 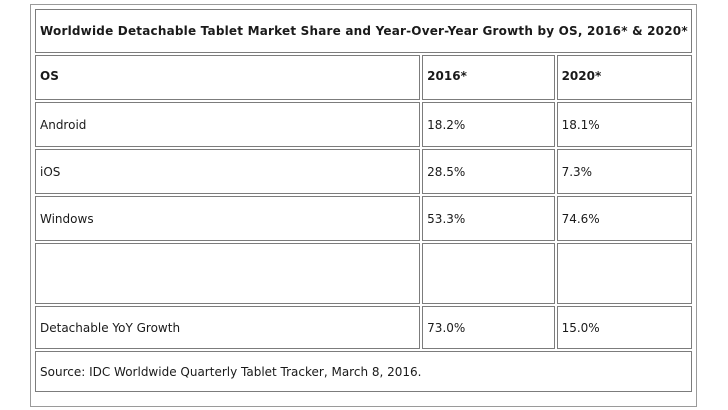 I want to click on share-2020-cell: 7.3%, so click(x=624, y=171).